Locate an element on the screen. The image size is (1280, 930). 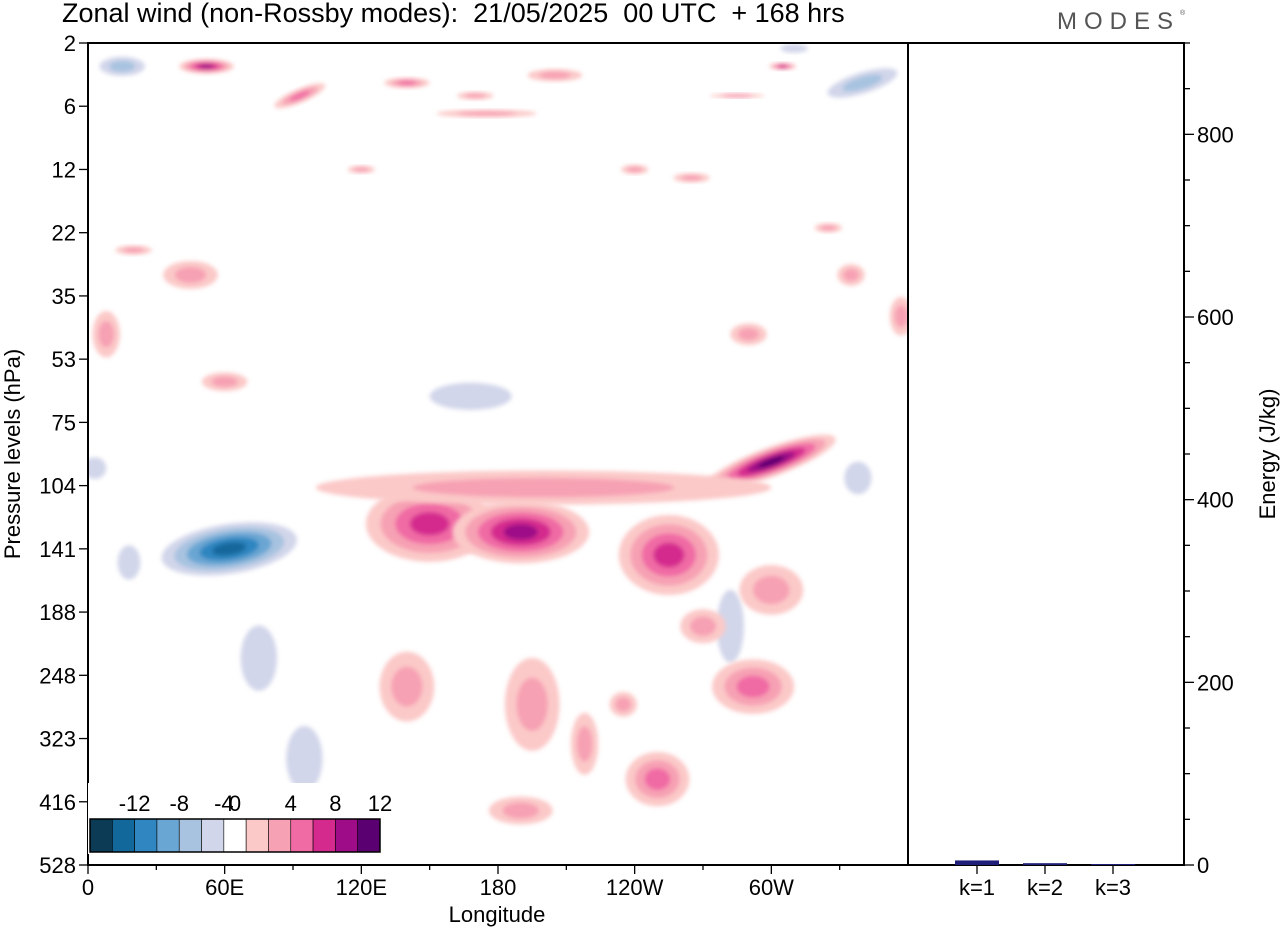
x-axis-label: Longitude is located at coordinates (497, 914).